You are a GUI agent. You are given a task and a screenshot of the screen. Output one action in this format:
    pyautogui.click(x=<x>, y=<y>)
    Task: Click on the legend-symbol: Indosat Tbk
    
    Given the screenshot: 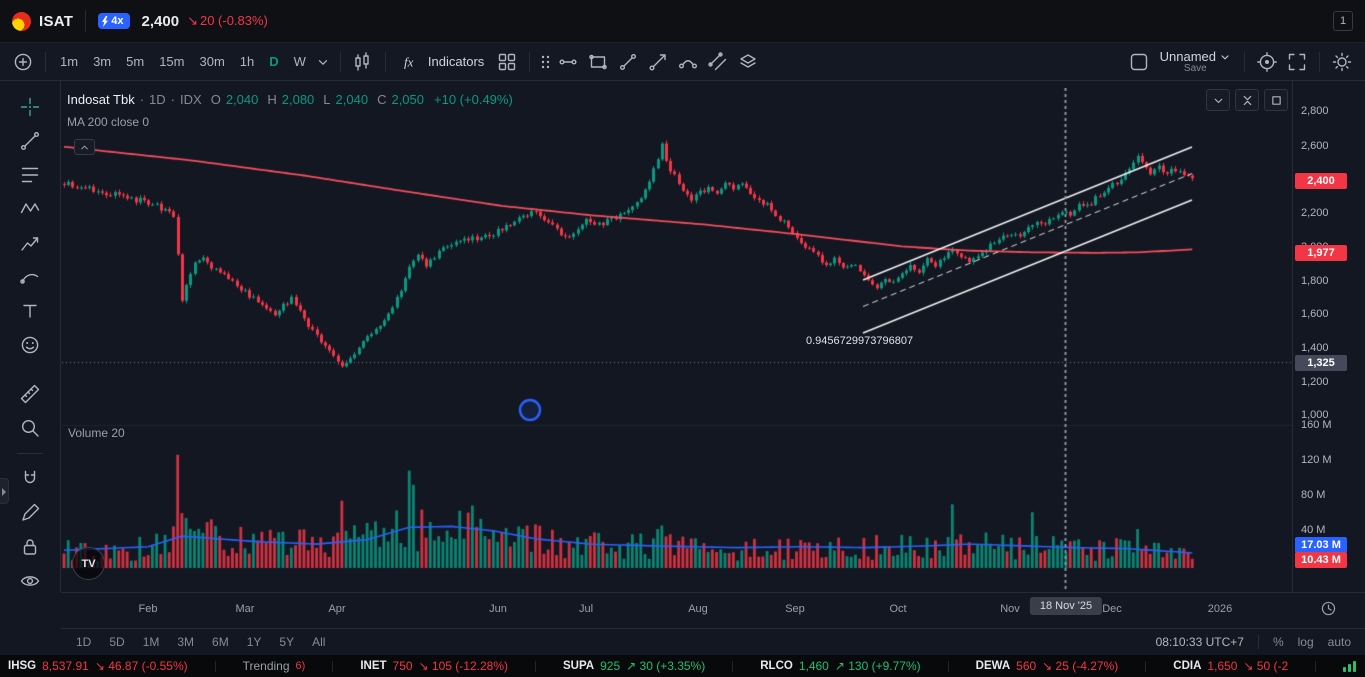 What is the action you would take?
    pyautogui.click(x=101, y=99)
    